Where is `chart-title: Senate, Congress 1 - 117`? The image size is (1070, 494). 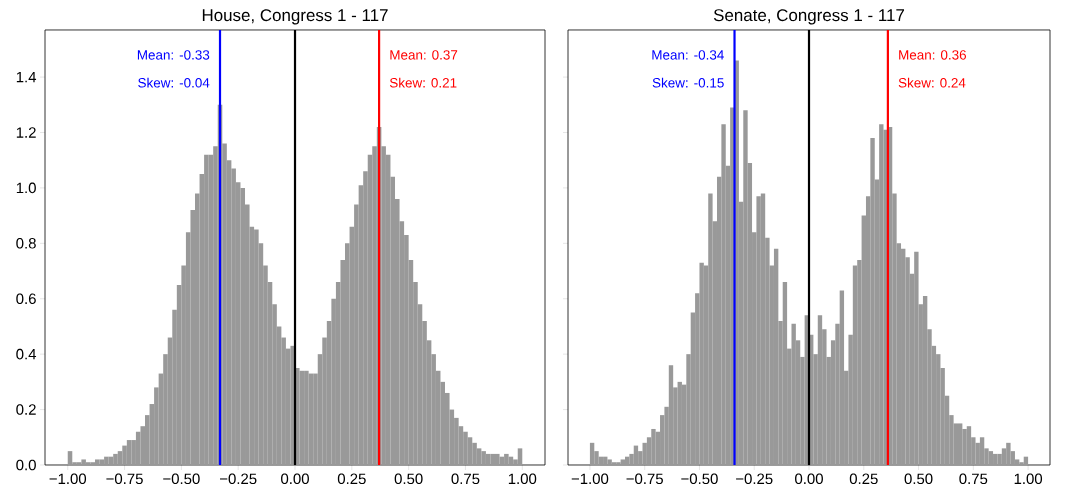
chart-title: Senate, Congress 1 - 117 is located at coordinates (809, 17).